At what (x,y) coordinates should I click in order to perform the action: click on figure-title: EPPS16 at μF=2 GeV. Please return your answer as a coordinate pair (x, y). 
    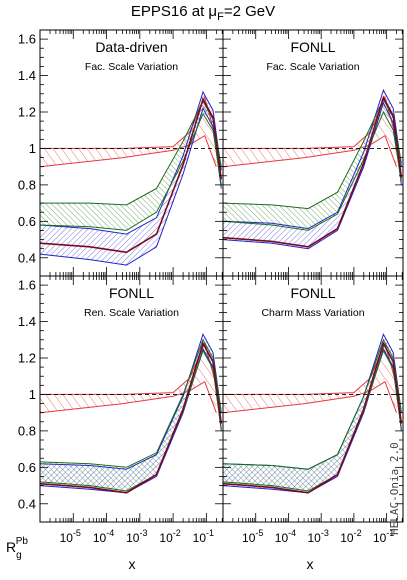
    Looking at the image, I should click on (203, 13).